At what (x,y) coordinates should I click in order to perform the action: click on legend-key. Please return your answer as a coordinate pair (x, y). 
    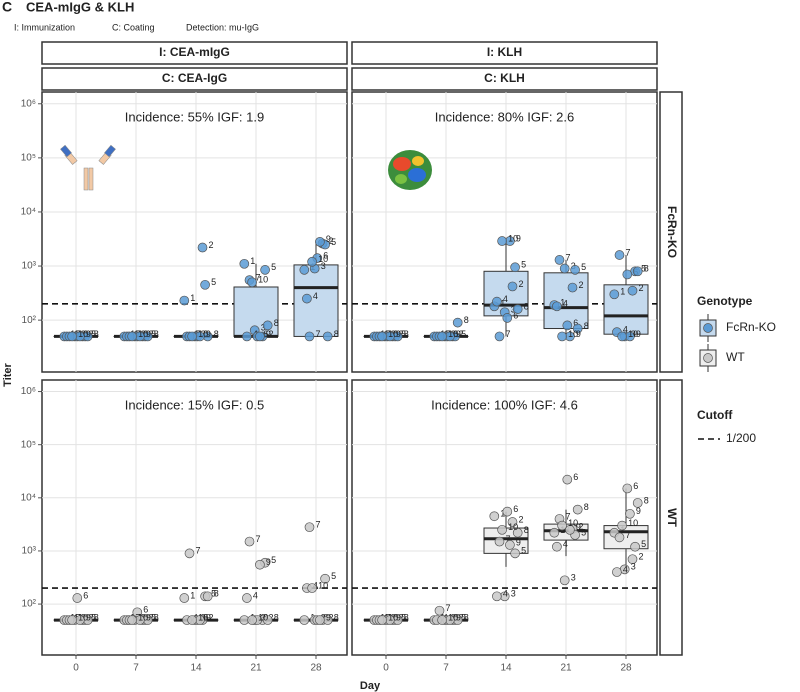
    Looking at the image, I should click on (708, 328).